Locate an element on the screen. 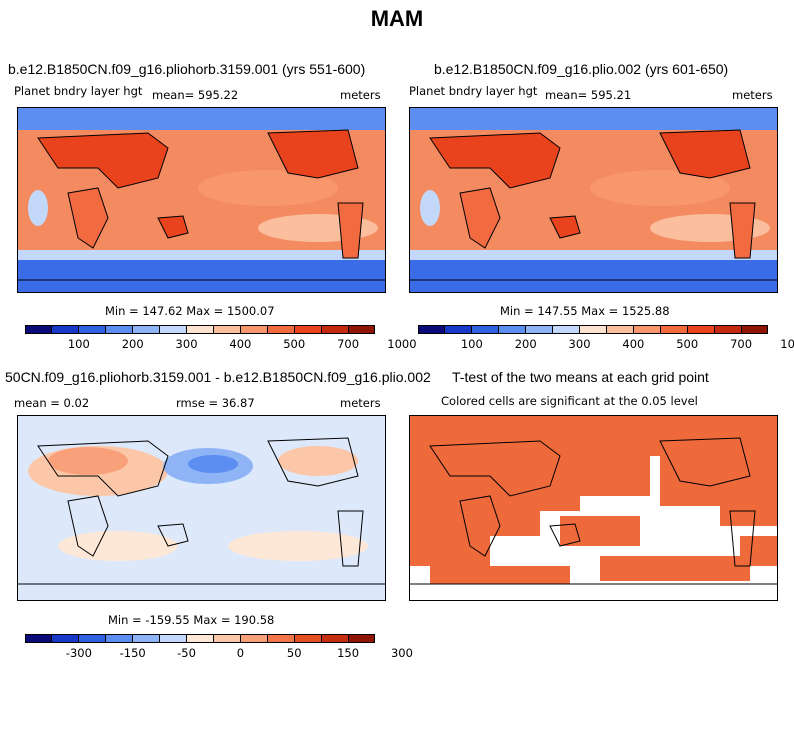 Image resolution: width=794 pixels, height=733 pixels. panel3-colorbar-tick-label: -150 is located at coordinates (132, 653).